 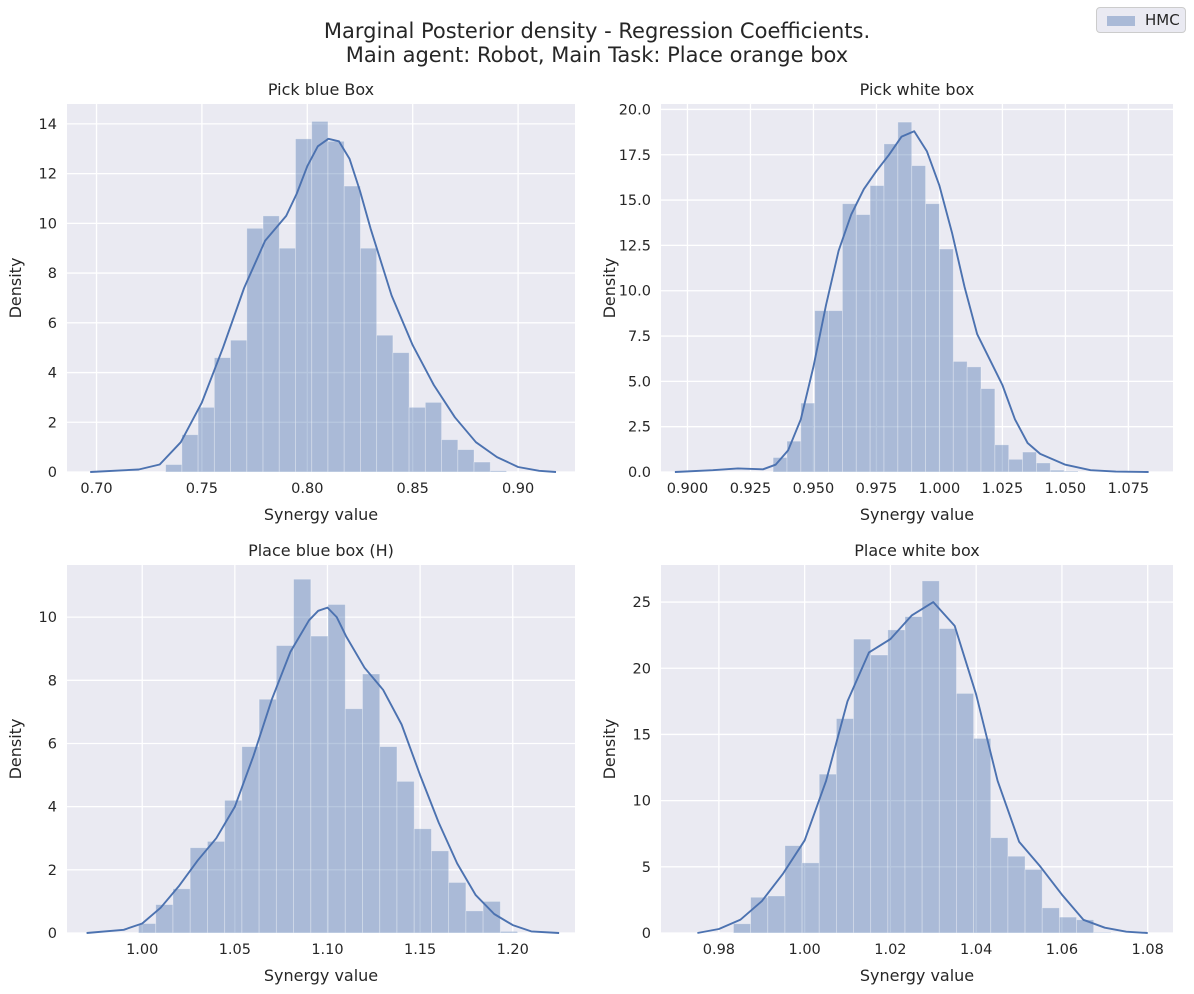 What do you see at coordinates (1121, 21) in the screenshot?
I see `legend-swatch` at bounding box center [1121, 21].